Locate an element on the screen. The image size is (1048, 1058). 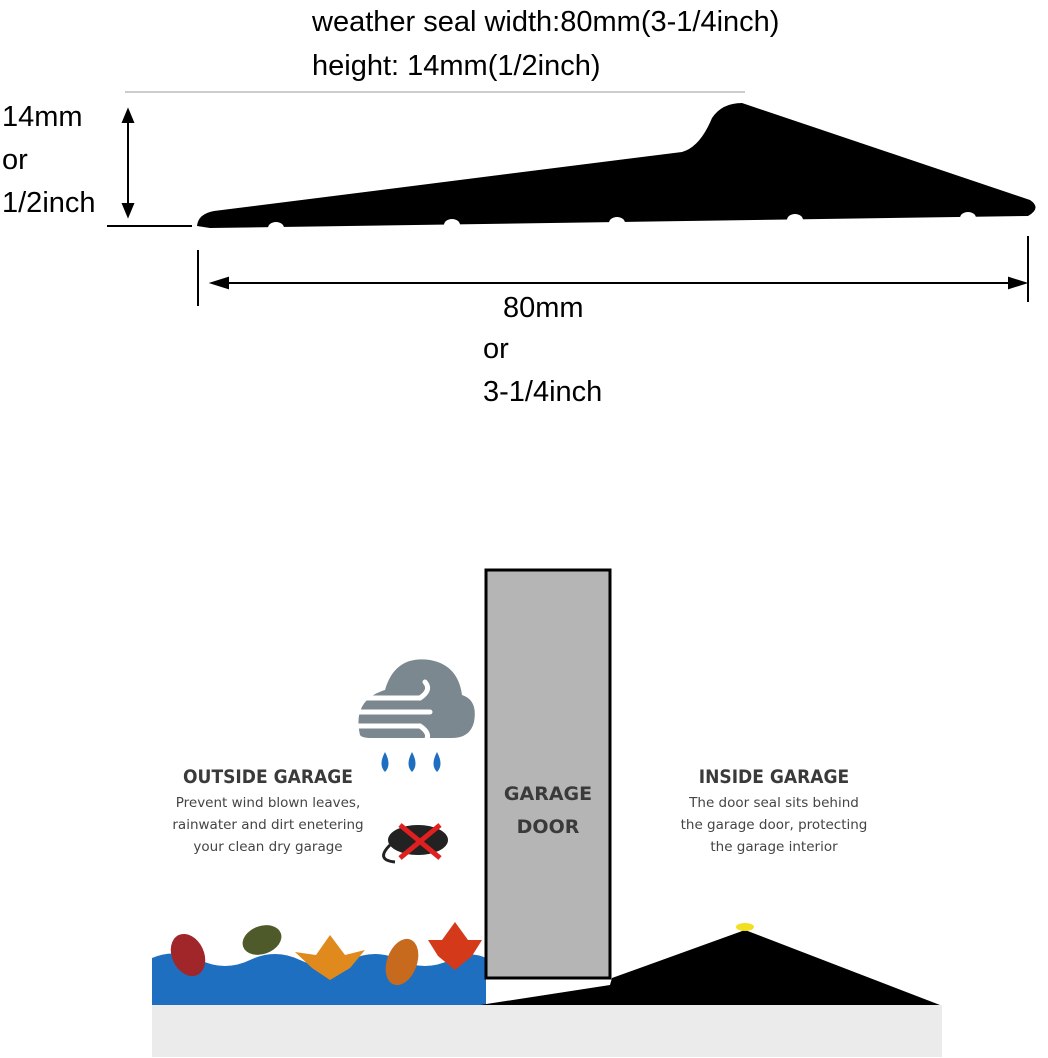
inside-heading: INSIDE GARAGE is located at coordinates (774, 777).